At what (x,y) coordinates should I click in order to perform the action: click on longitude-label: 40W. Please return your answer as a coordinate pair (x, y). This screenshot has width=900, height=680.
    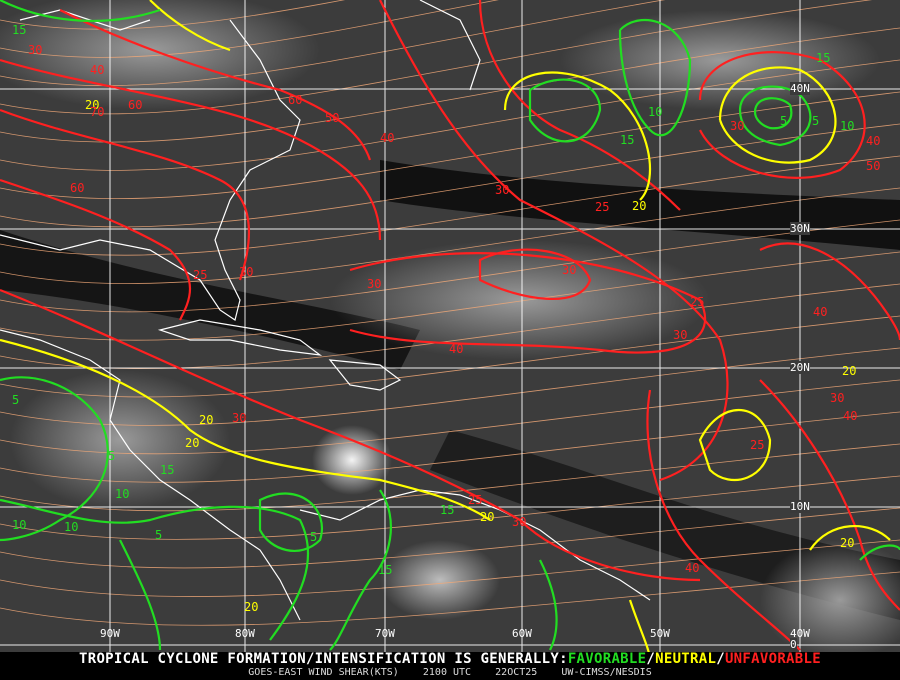
    Looking at the image, I should click on (800, 633).